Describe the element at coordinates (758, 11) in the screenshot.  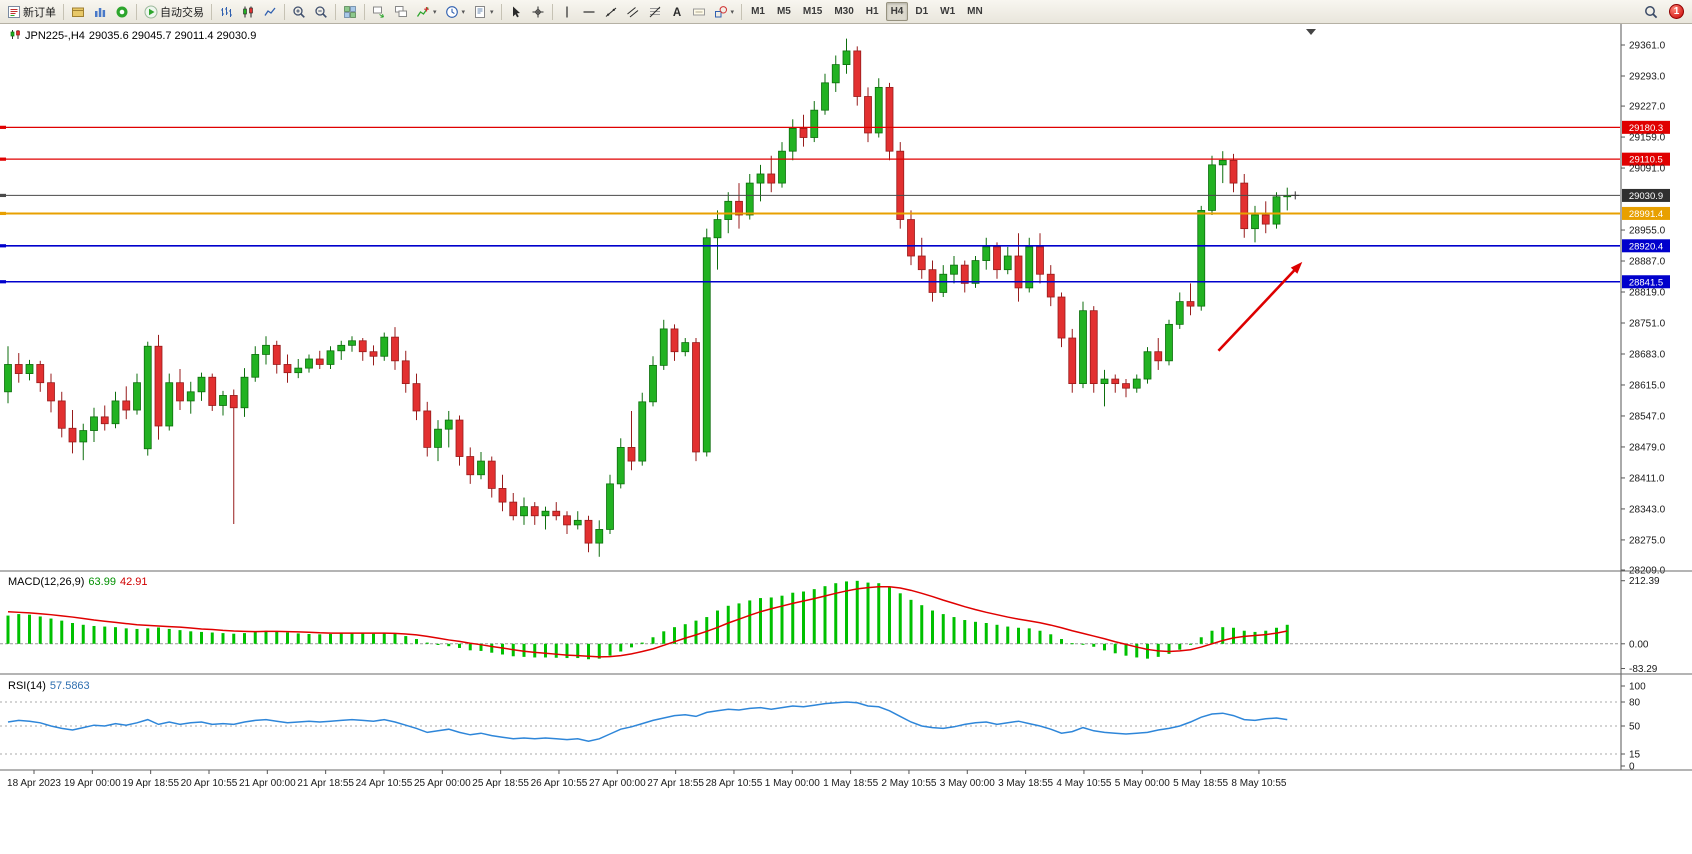
I see `timeframe-button-m1: M1` at that location.